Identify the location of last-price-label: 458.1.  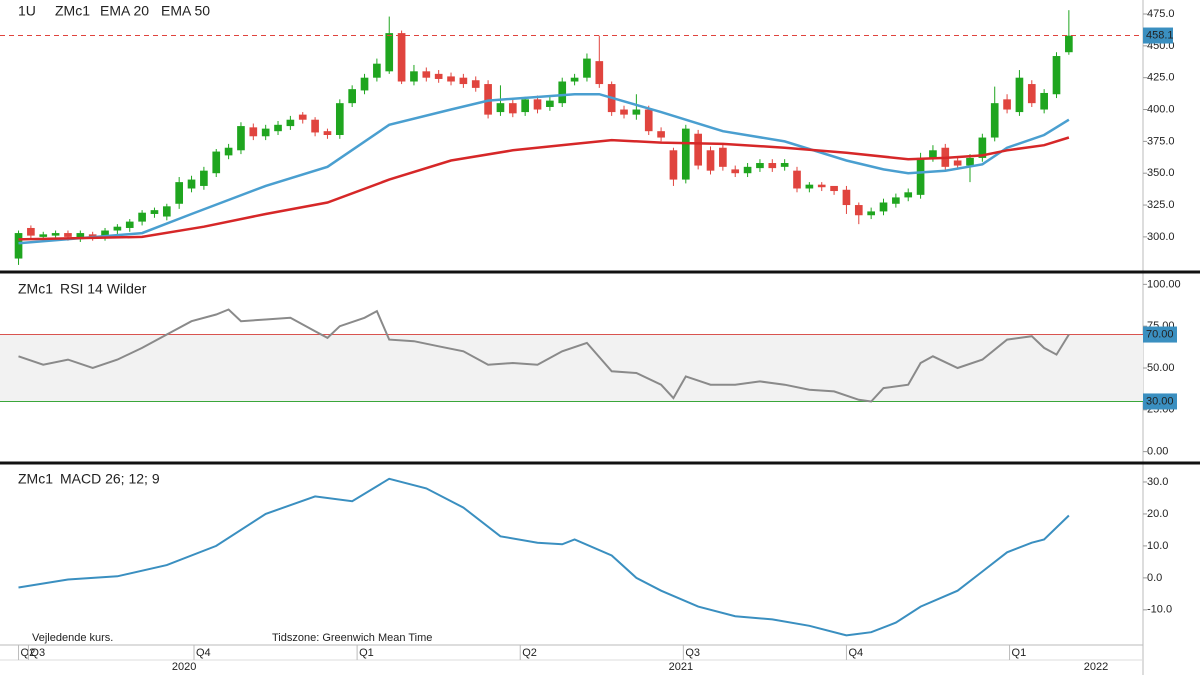
(1160, 35).